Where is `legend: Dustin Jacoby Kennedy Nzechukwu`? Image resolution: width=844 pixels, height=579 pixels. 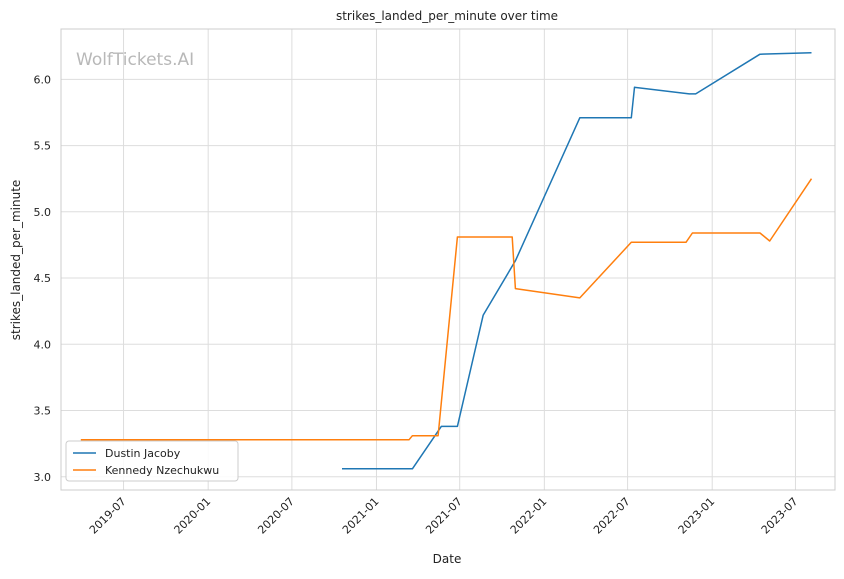
legend: Dustin Jacoby Kennedy Nzechukwu is located at coordinates (152, 461).